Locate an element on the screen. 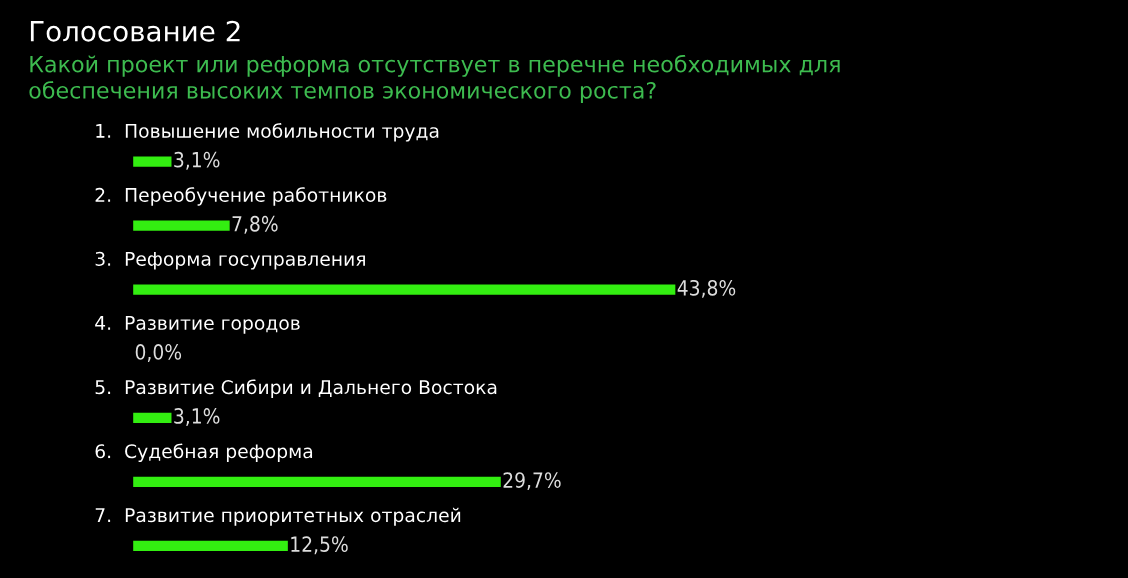 This screenshot has height=578, width=1128. y-tick-label: 6. Судебная реформа is located at coordinates (204, 452).